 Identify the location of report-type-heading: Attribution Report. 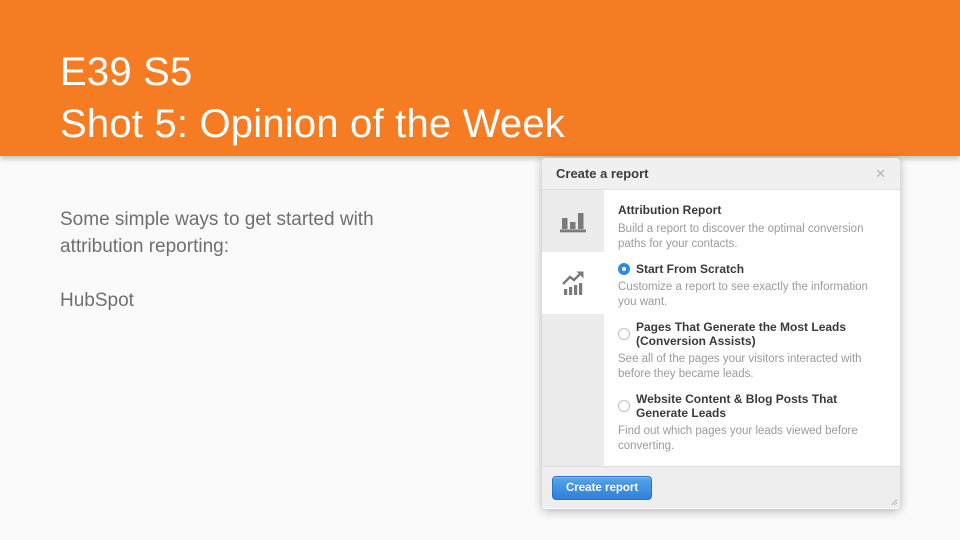
(670, 210).